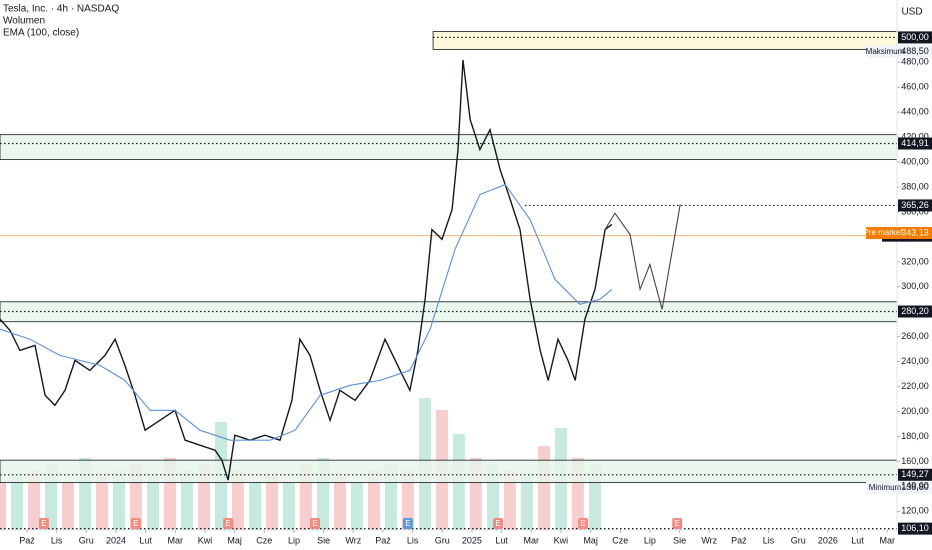 This screenshot has width=932, height=550. I want to click on extreme-label: 488,50, so click(915, 51).